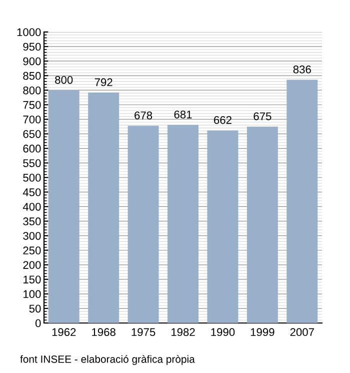  Describe the element at coordinates (302, 332) in the screenshot. I see `x-tick-label: 2007` at that location.